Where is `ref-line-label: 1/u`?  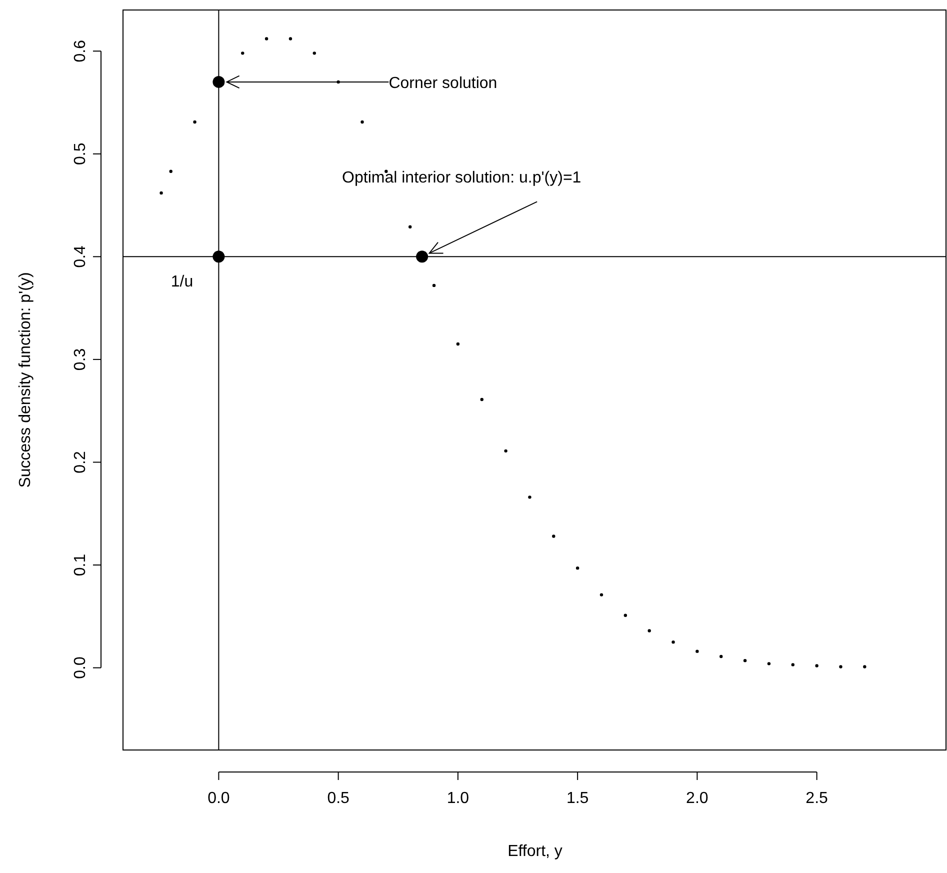
ref-line-label: 1/u is located at coordinates (182, 282).